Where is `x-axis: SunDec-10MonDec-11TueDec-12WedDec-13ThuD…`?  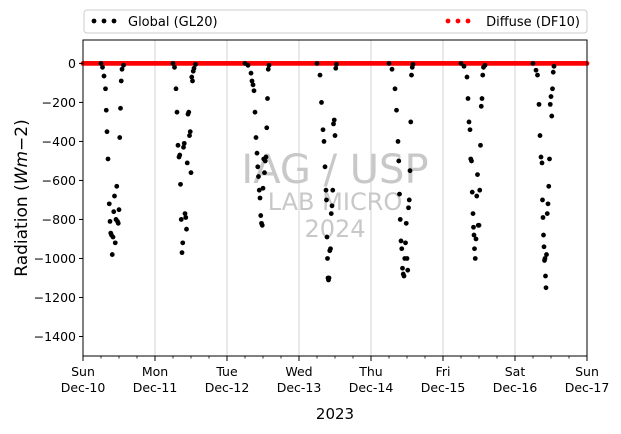 x-axis: SunDec-10MonDec-11TueDec-12WedDec-13ThuD… is located at coordinates (335, 375).